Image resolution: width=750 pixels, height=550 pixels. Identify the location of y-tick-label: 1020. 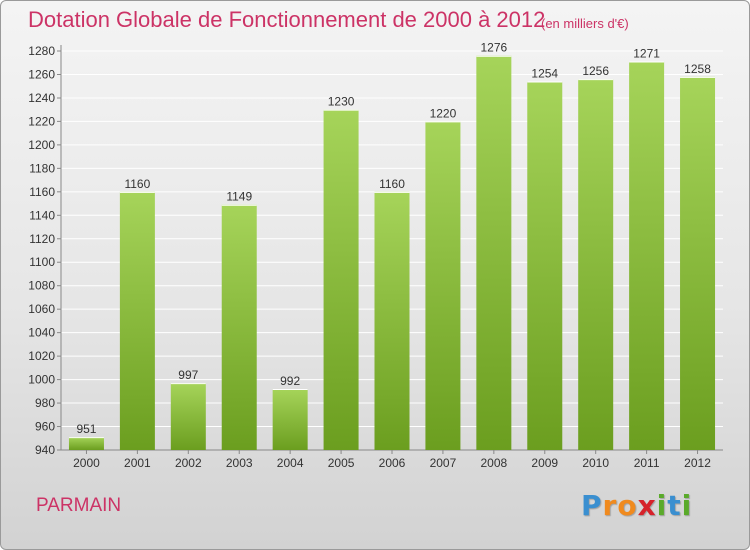
(41, 356).